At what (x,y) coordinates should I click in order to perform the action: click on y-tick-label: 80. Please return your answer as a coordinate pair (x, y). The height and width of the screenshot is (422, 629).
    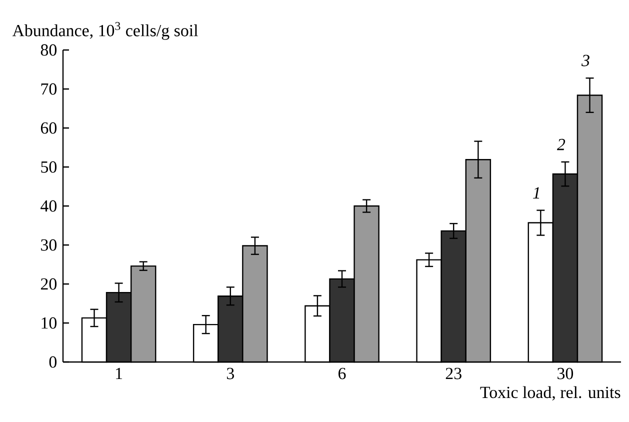
    Looking at the image, I should click on (48, 50).